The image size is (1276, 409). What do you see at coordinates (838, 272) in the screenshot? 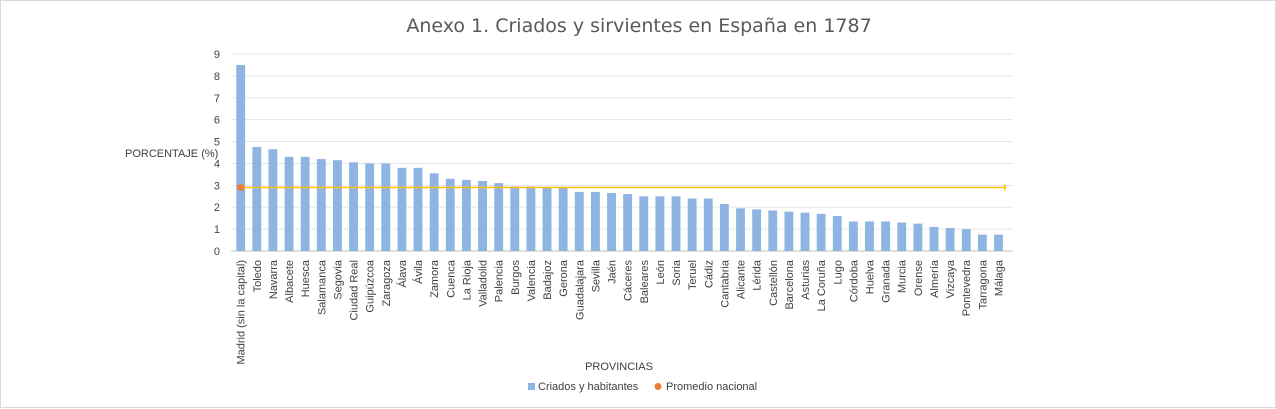
I see `x-tick-label: Lugo` at bounding box center [838, 272].